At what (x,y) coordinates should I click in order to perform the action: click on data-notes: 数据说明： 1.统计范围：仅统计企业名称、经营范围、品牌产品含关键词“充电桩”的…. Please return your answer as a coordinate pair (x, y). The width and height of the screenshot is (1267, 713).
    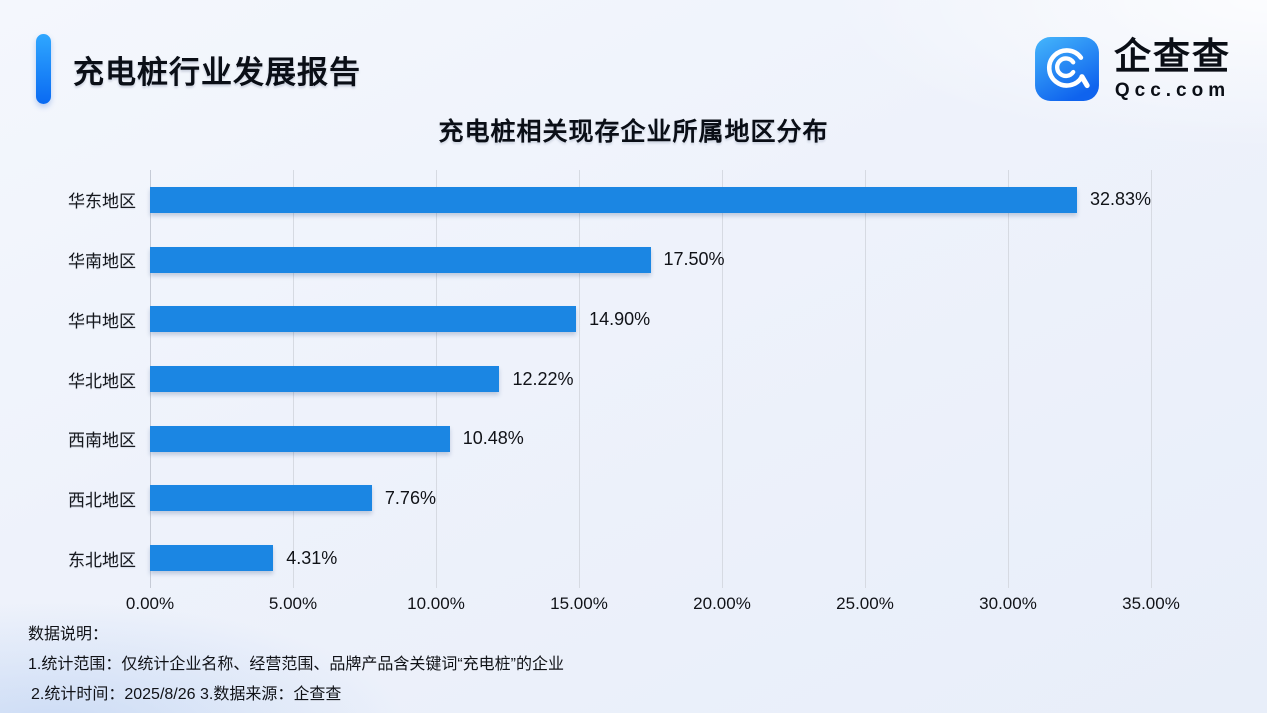
    Looking at the image, I should click on (296, 665).